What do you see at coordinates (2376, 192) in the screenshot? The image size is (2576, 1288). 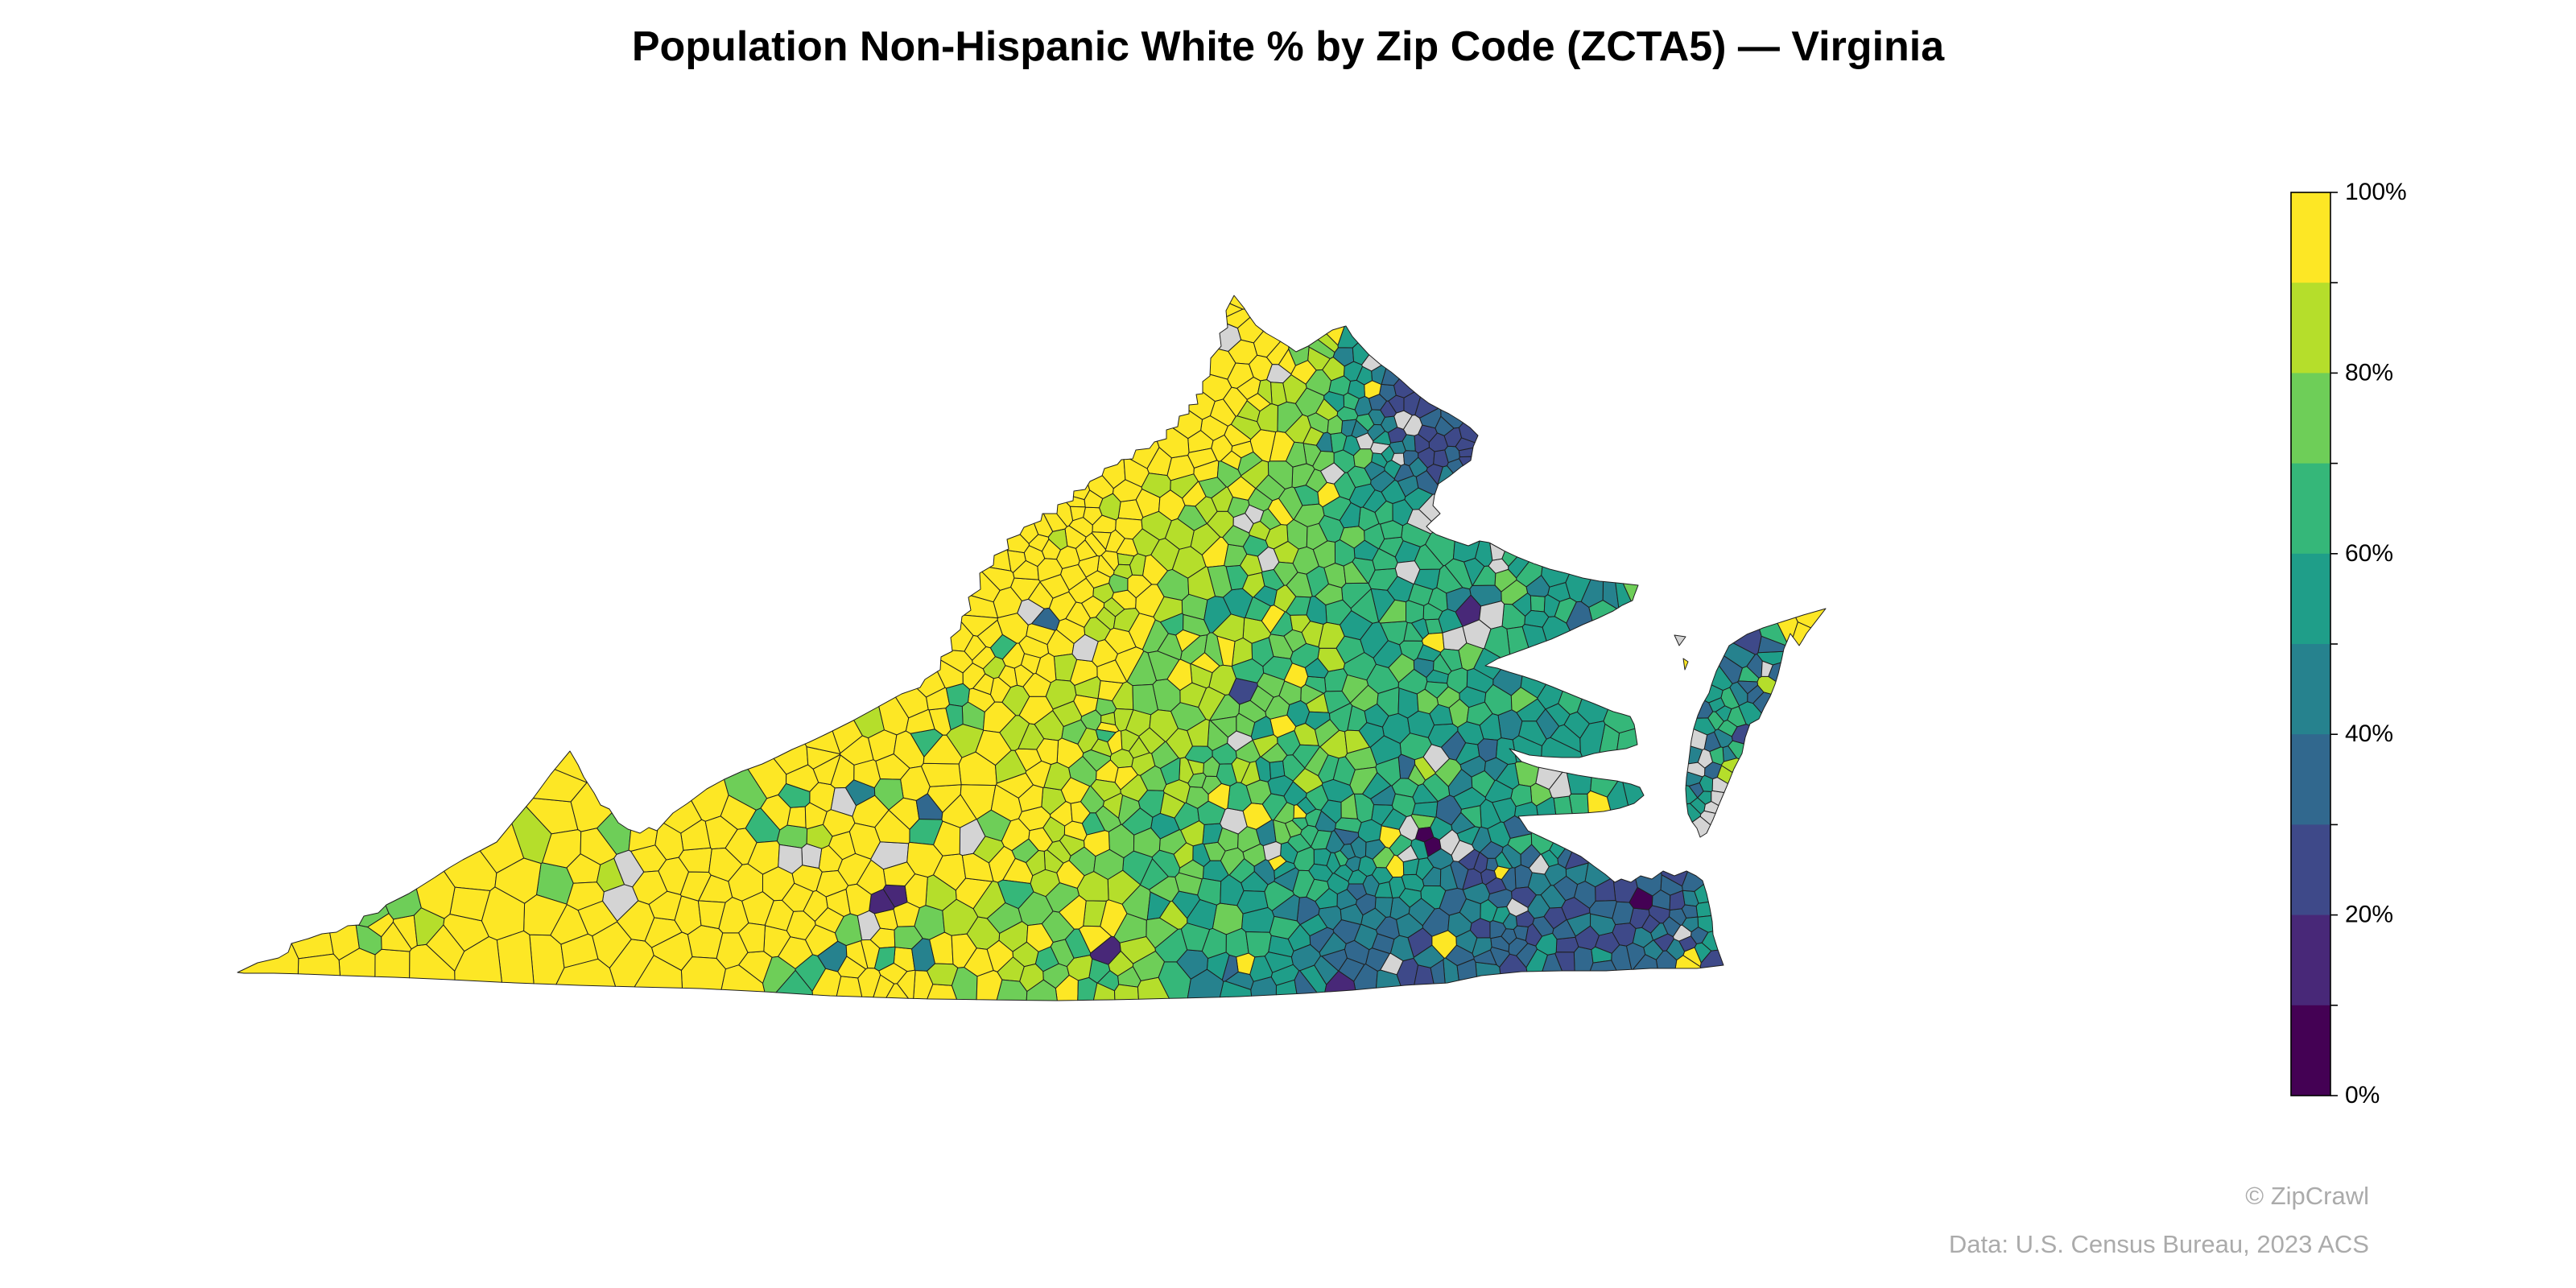 I see `svg-text: 100%` at bounding box center [2376, 192].